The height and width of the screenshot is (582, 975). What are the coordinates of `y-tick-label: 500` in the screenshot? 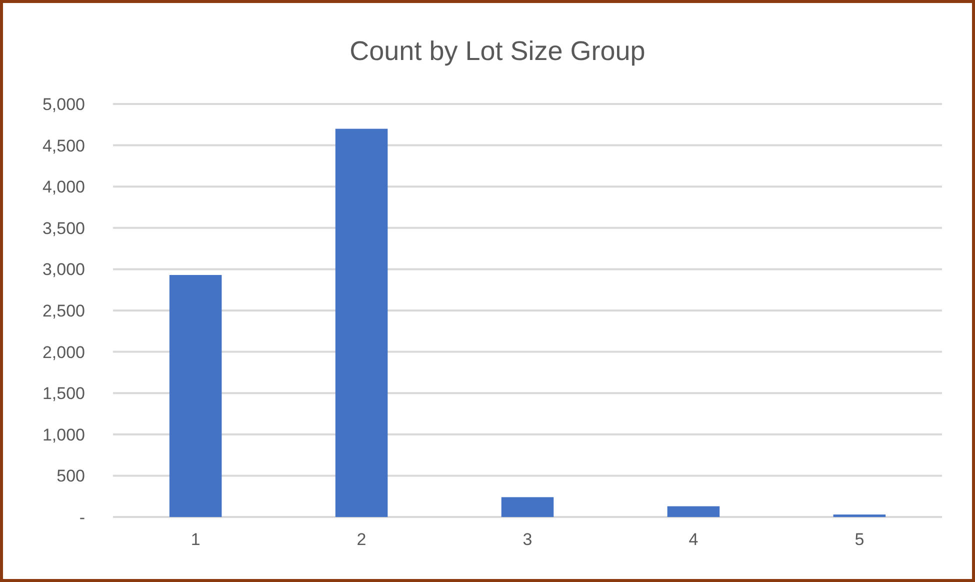 It's located at (70, 476).